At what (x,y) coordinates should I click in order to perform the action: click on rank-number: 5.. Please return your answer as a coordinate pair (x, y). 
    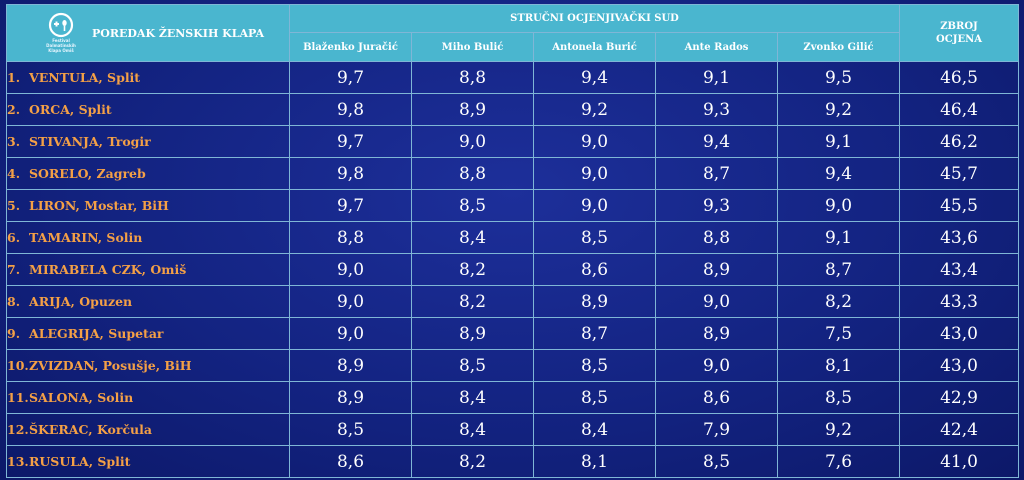
    Looking at the image, I should click on (14, 205).